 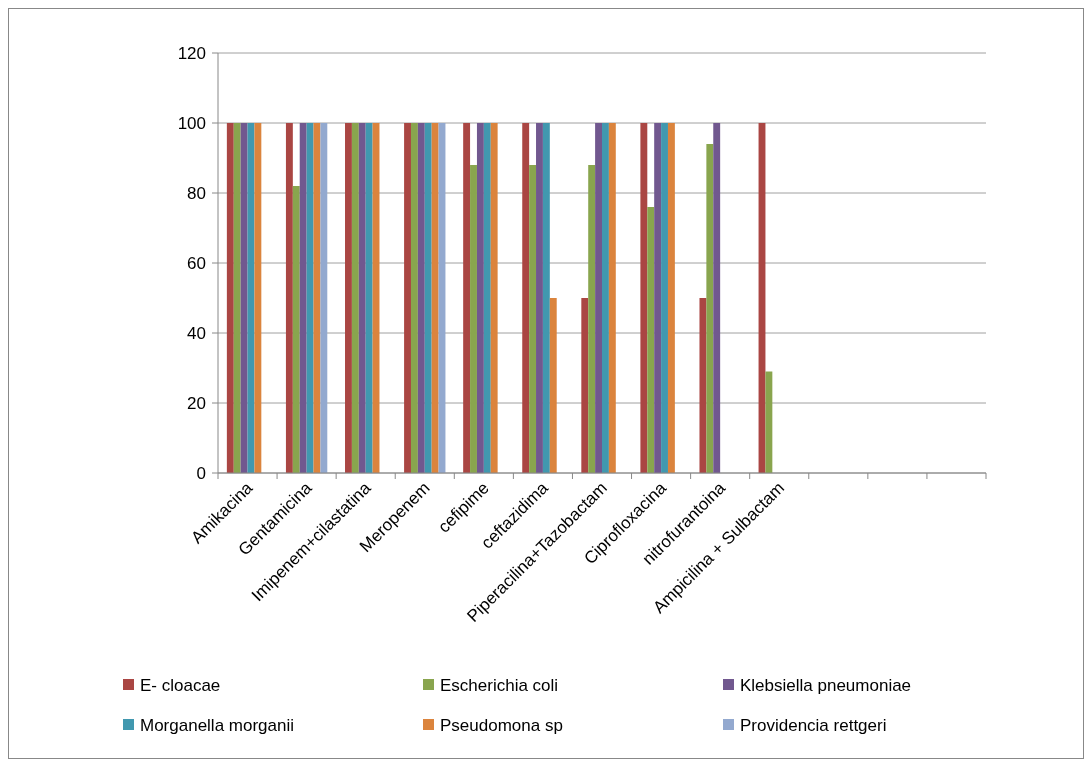 What do you see at coordinates (191, 123) in the screenshot?
I see `y-tick-label: 100` at bounding box center [191, 123].